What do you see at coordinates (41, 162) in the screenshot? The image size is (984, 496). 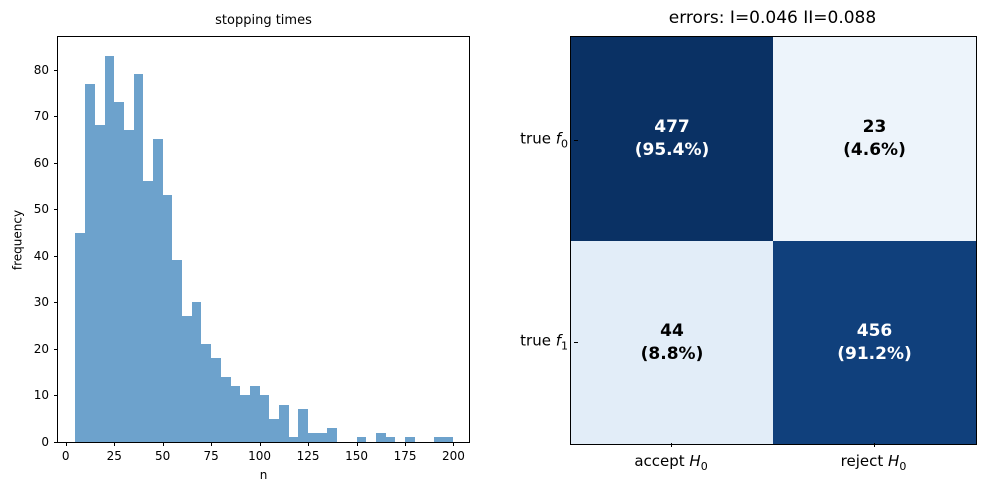 I see `y-axis-tick-label: 60` at bounding box center [41, 162].